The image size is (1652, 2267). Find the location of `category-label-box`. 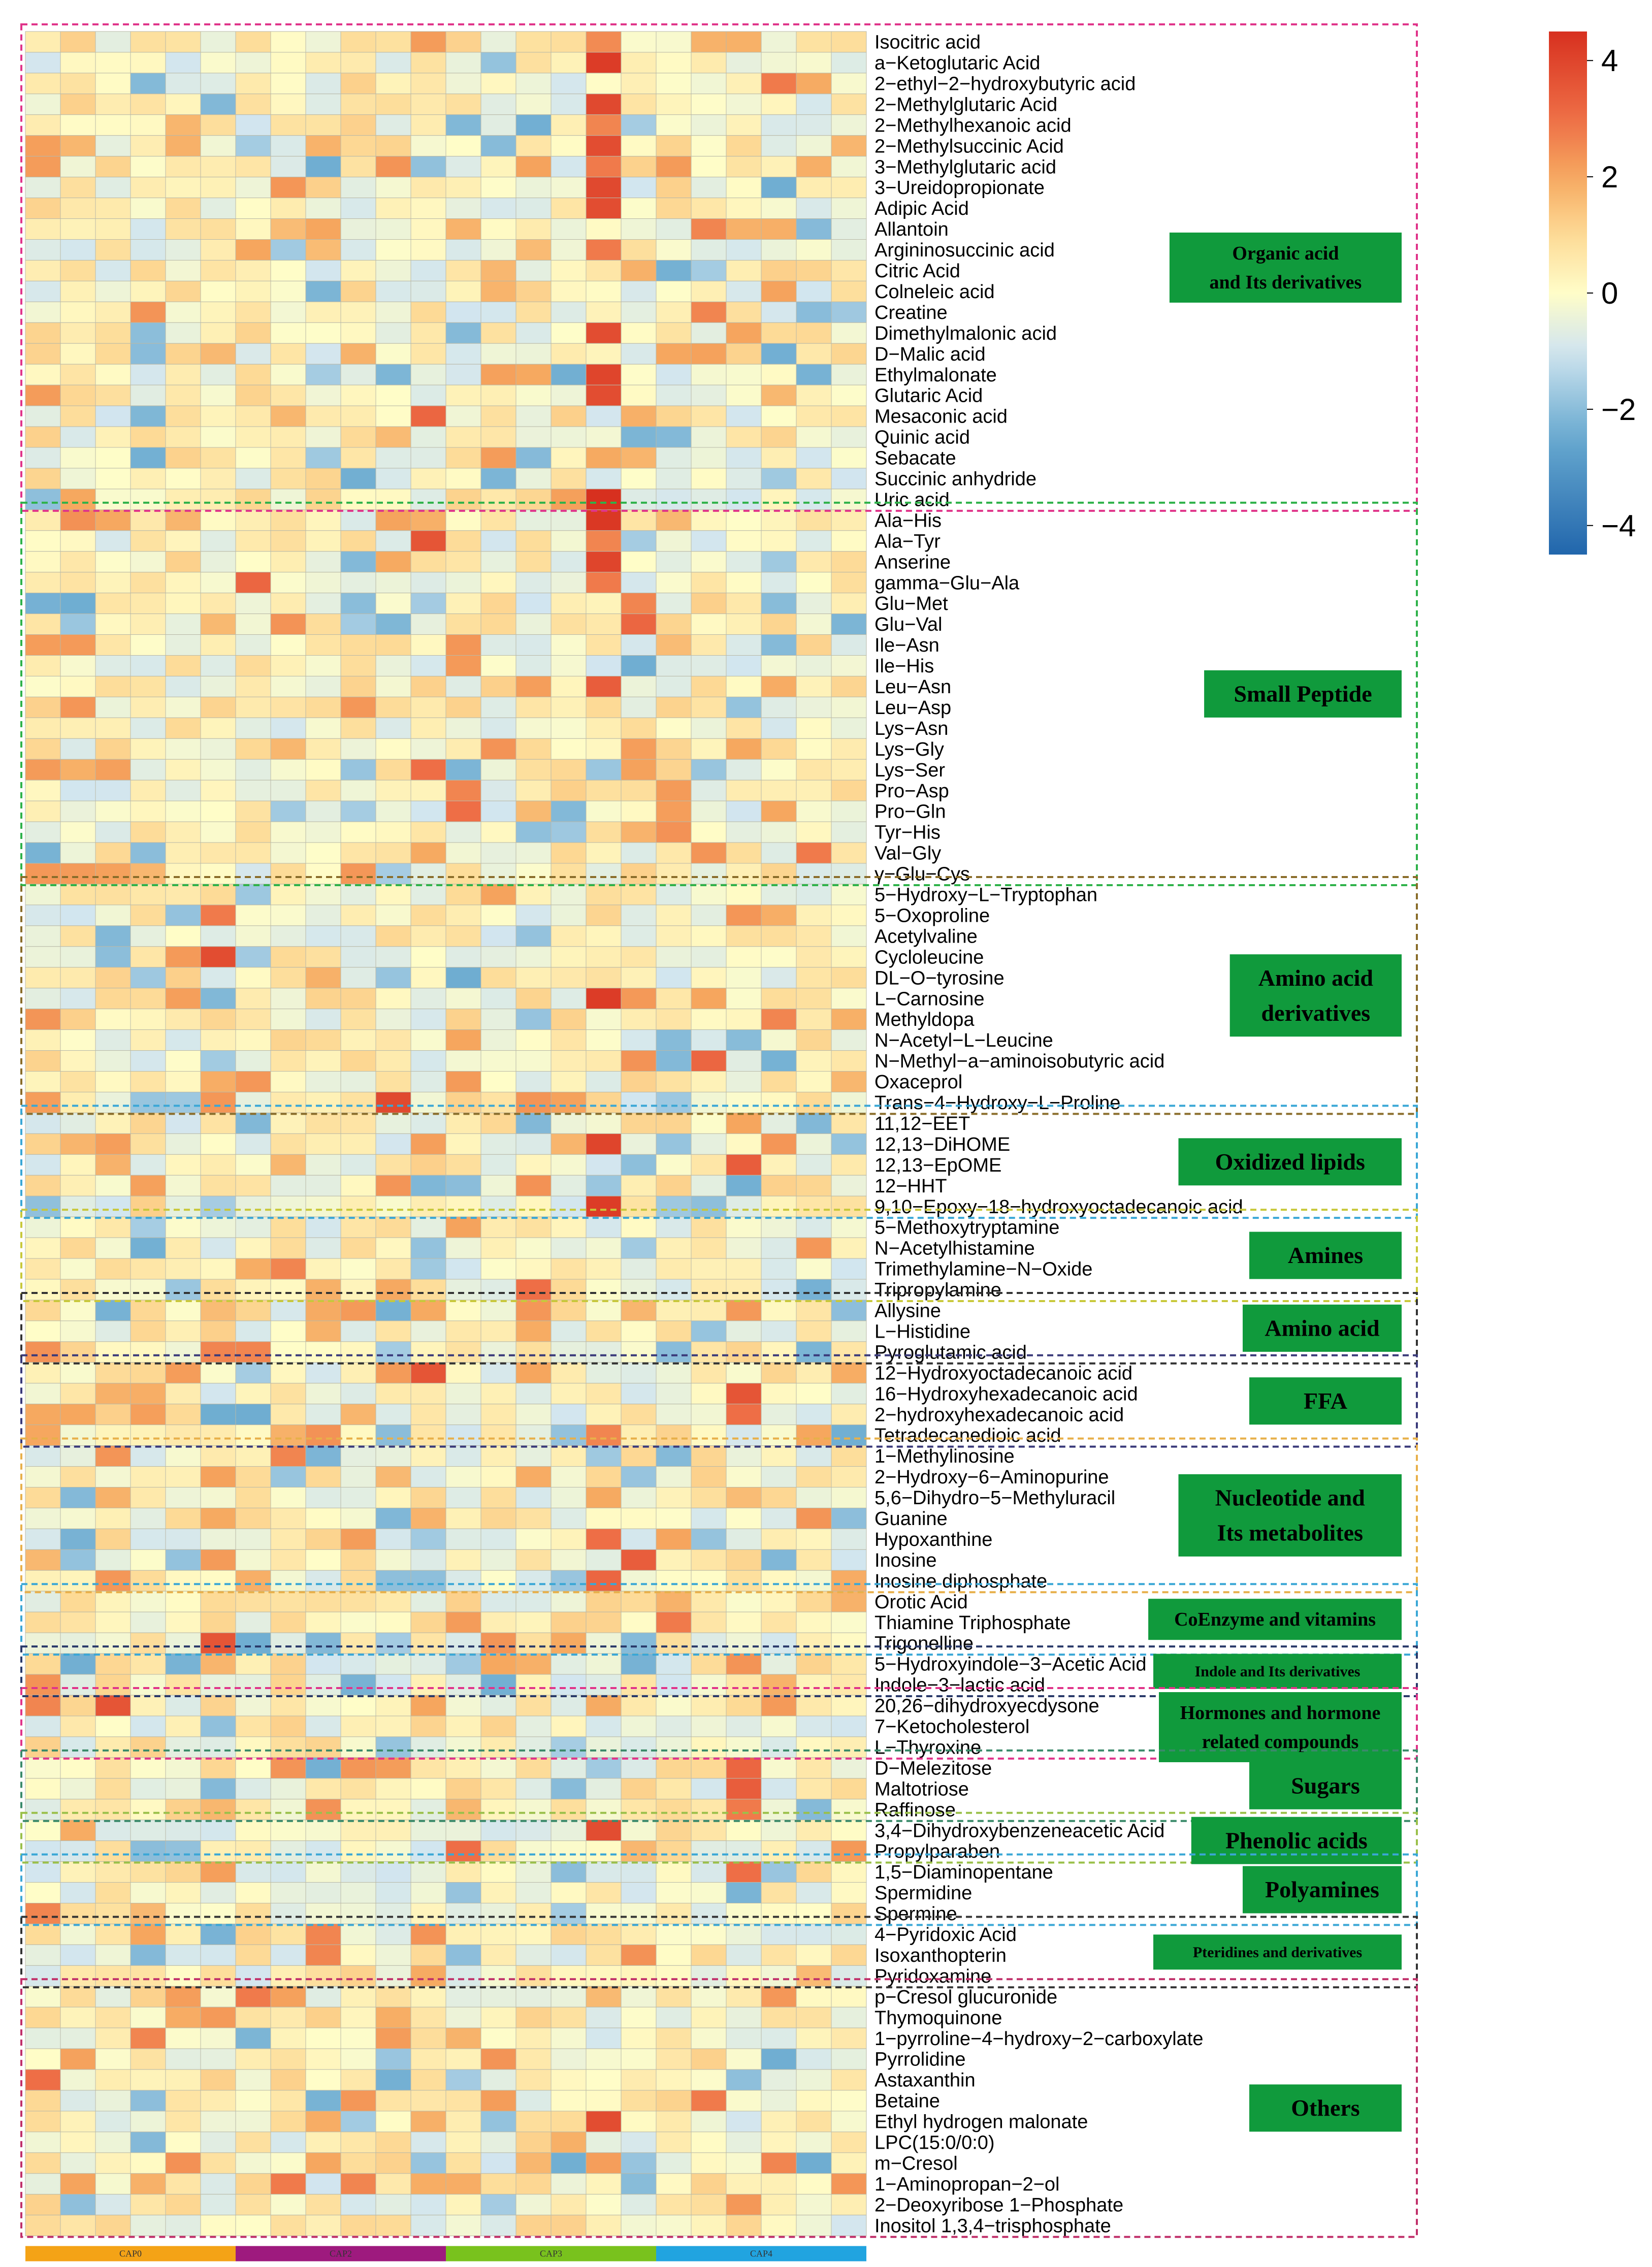

category-label-box is located at coordinates (1277, 1952).